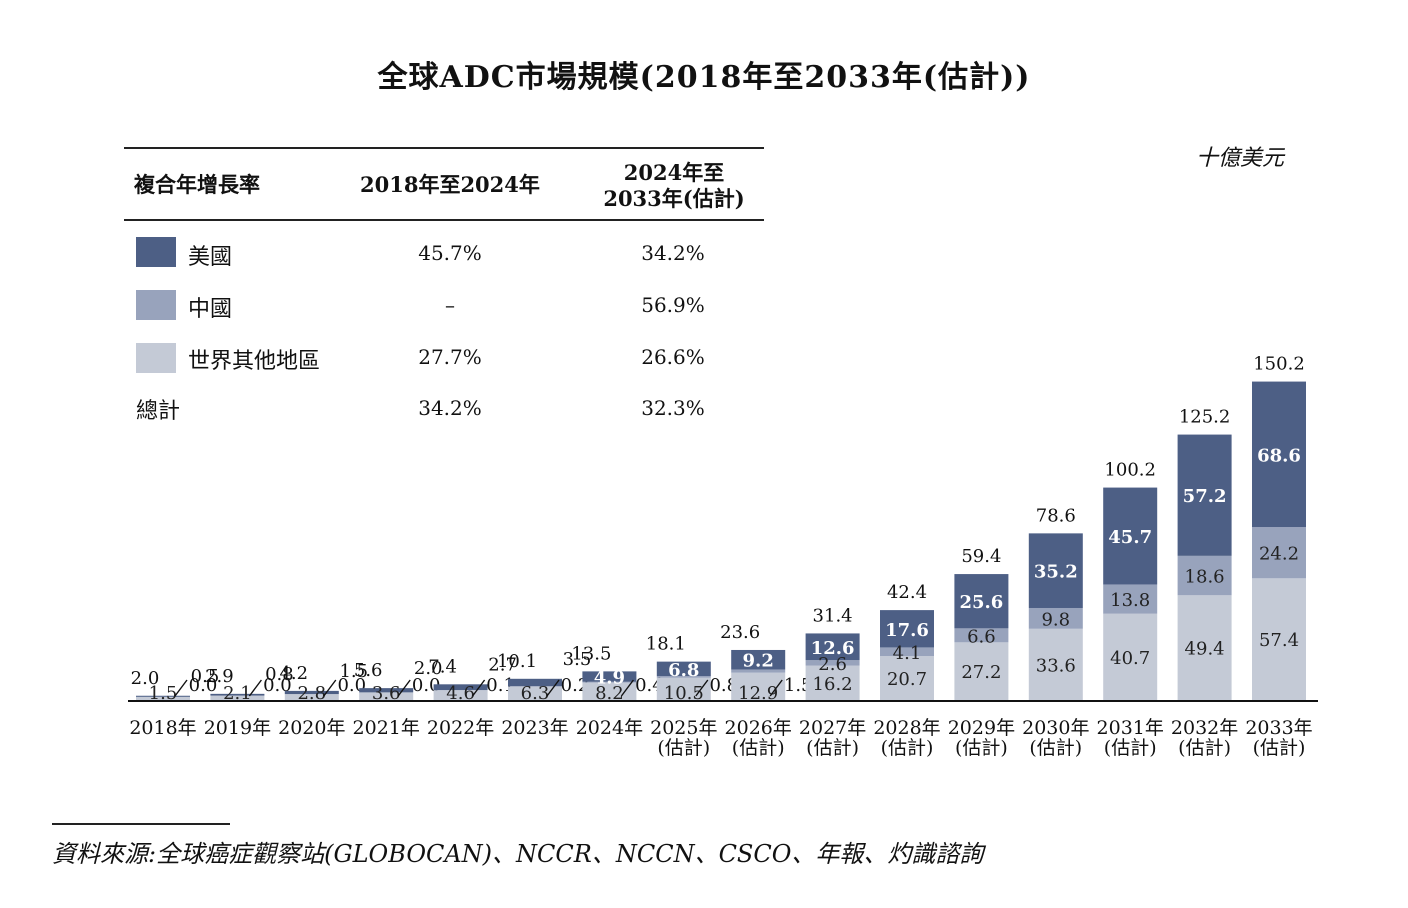 The height and width of the screenshot is (908, 1408). Describe the element at coordinates (277, 685) in the screenshot. I see `data-label-china-1: 0.0` at that location.